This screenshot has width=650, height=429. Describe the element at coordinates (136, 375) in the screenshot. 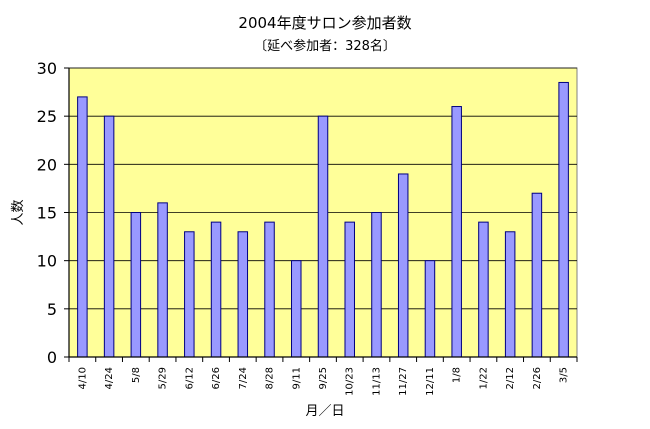

I see `x-tick-label: 5/8` at that location.